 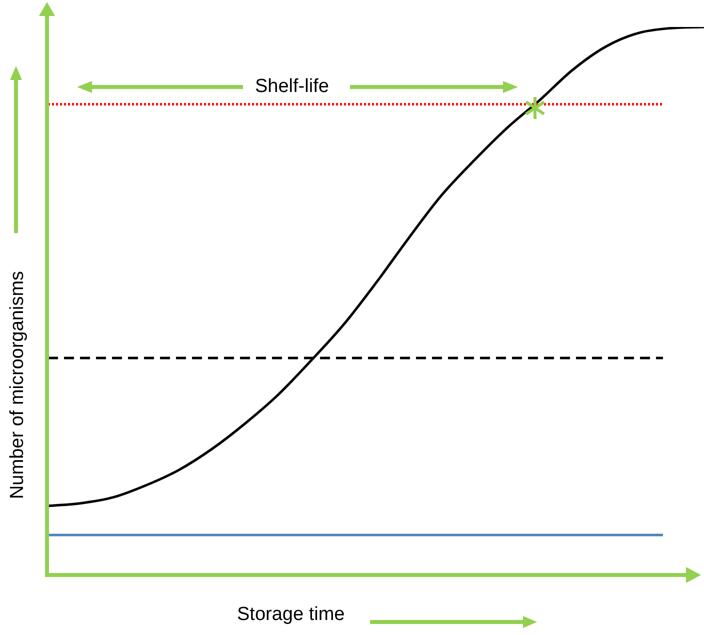 I want to click on y-axis-title: Number of microorganisms, so click(x=18, y=385).